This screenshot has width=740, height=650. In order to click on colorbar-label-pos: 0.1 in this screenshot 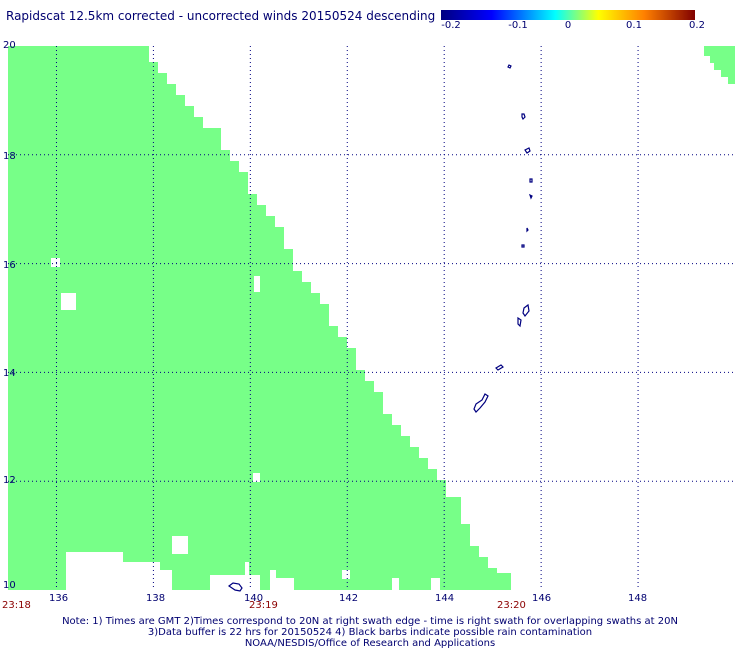, I will do `click(634, 25)`.